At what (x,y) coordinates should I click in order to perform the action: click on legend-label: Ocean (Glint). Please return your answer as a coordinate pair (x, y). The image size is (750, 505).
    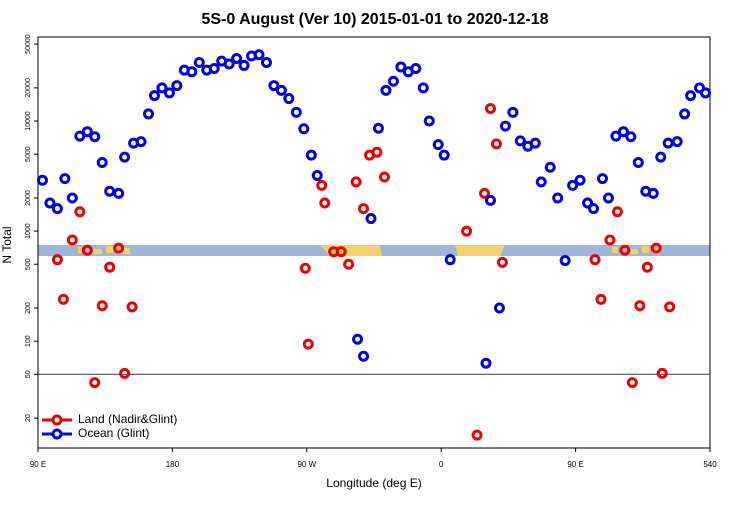
    Looking at the image, I should click on (113, 433).